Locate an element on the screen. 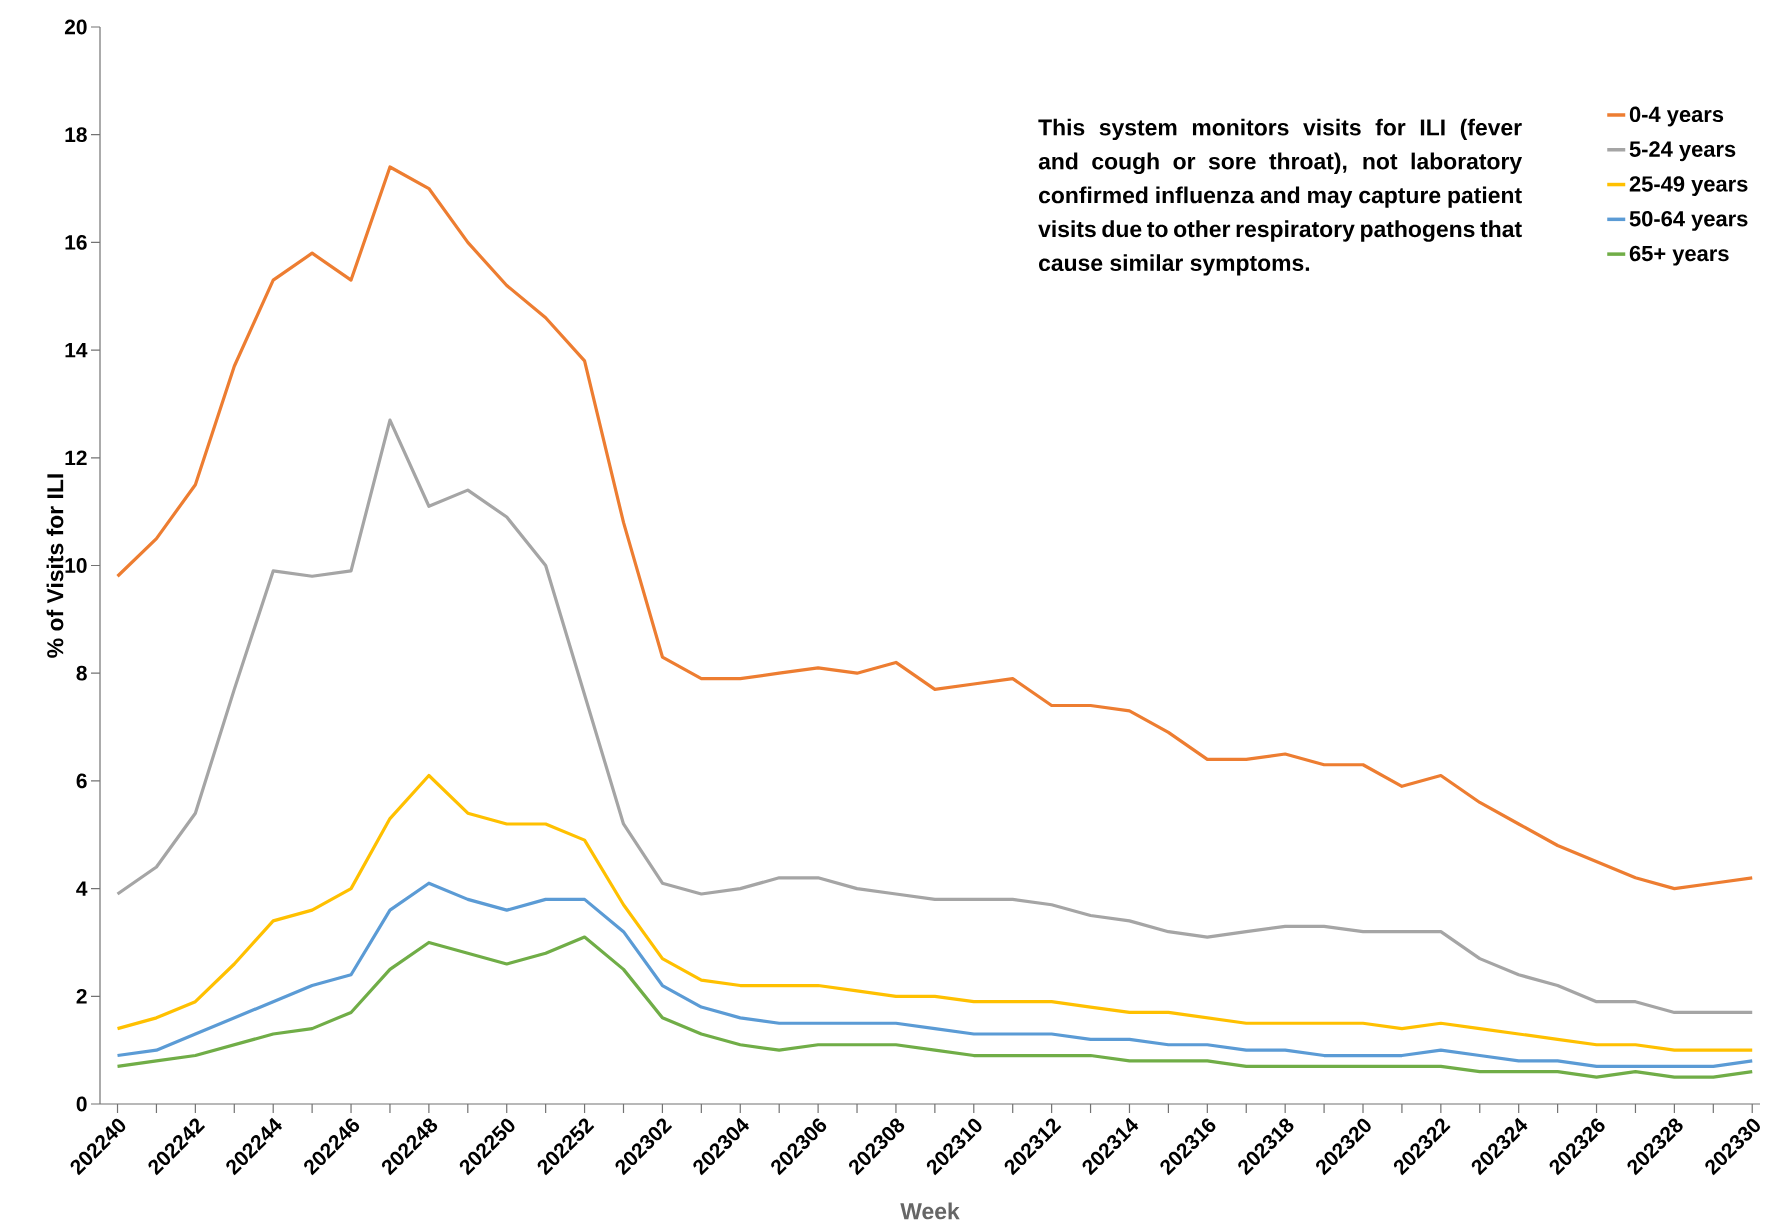  y-tick-label: 18 is located at coordinates (76, 135).